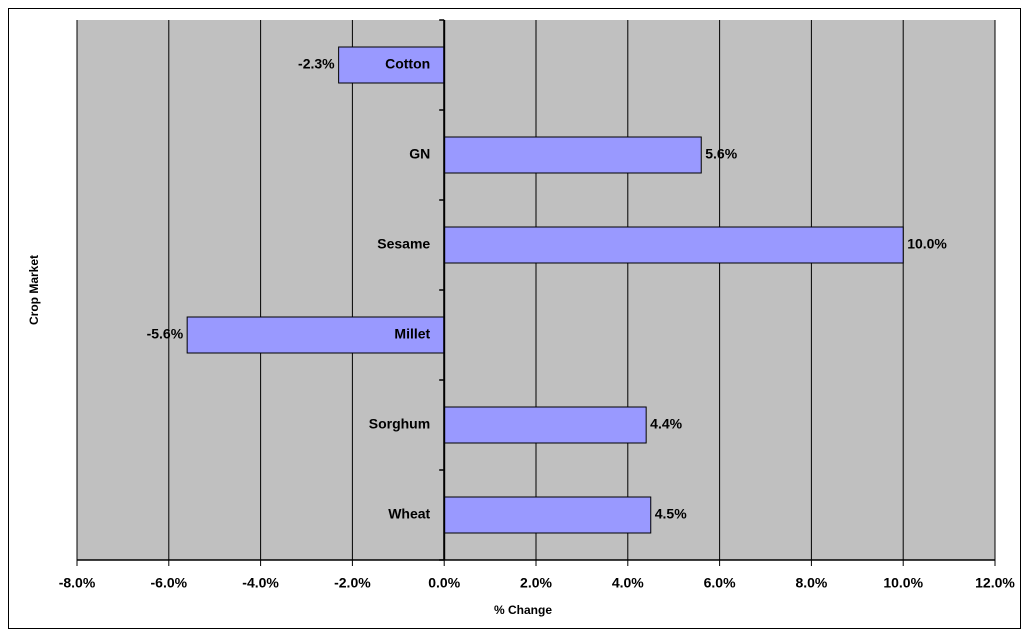 This screenshot has height=642, width=1029. Describe the element at coordinates (77, 583) in the screenshot. I see `x-tick-label: -8.0%` at that location.